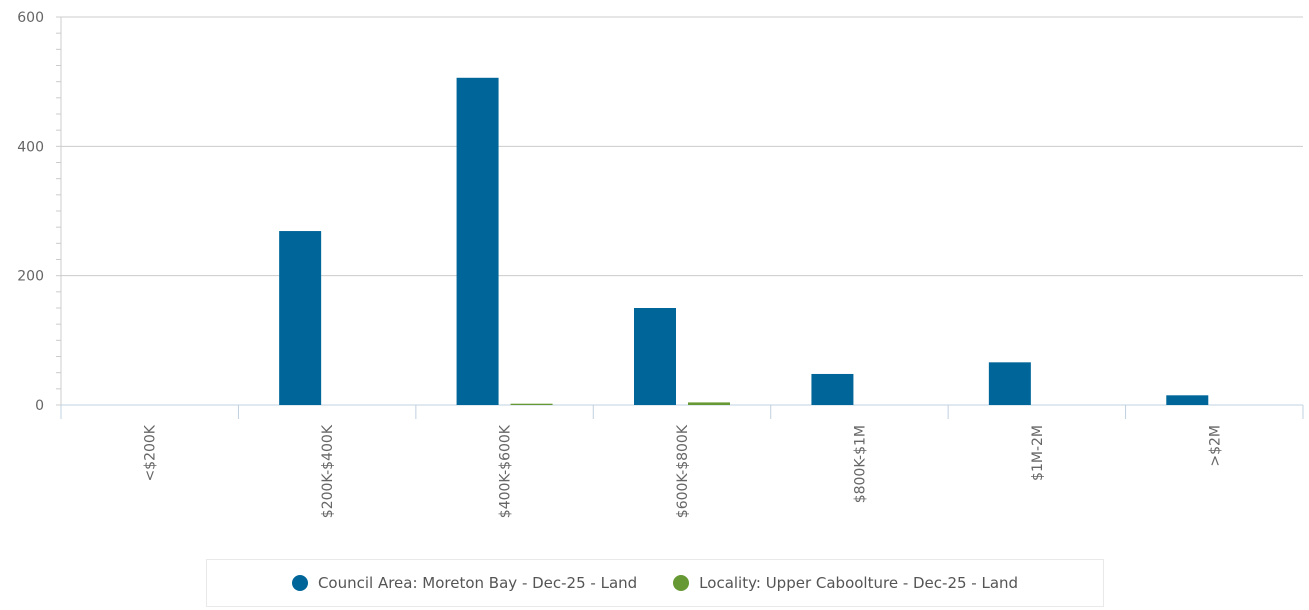 The width and height of the screenshot is (1309, 610). Describe the element at coordinates (151, 452) in the screenshot. I see `x-tick-label: <$200K` at that location.